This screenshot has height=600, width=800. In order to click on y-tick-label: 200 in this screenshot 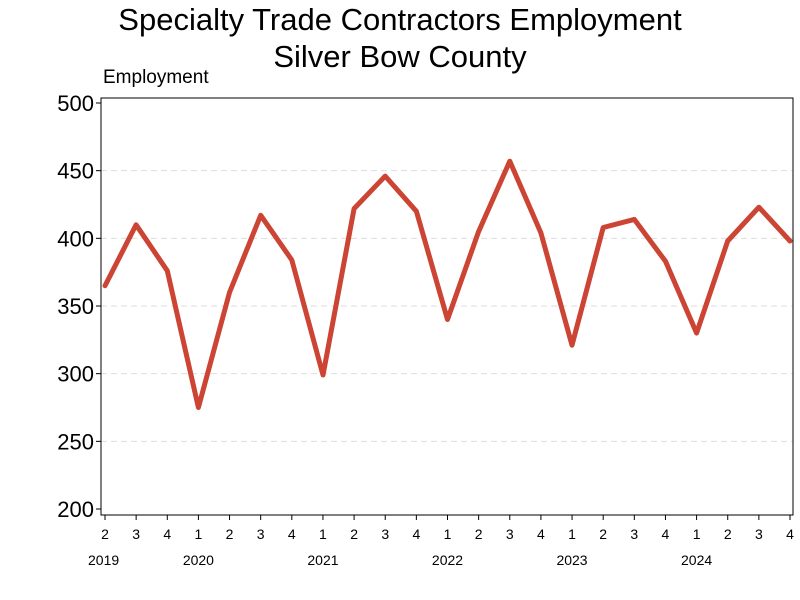, I will do `click(75, 509)`.